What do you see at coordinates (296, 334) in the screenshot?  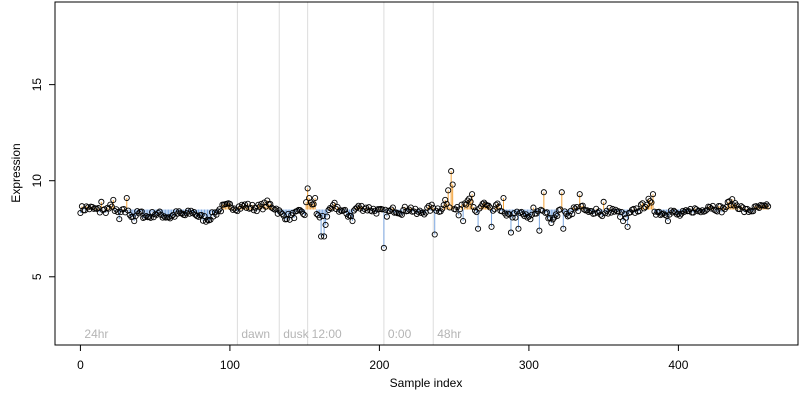 I see `phase-label: dusk` at bounding box center [296, 334].